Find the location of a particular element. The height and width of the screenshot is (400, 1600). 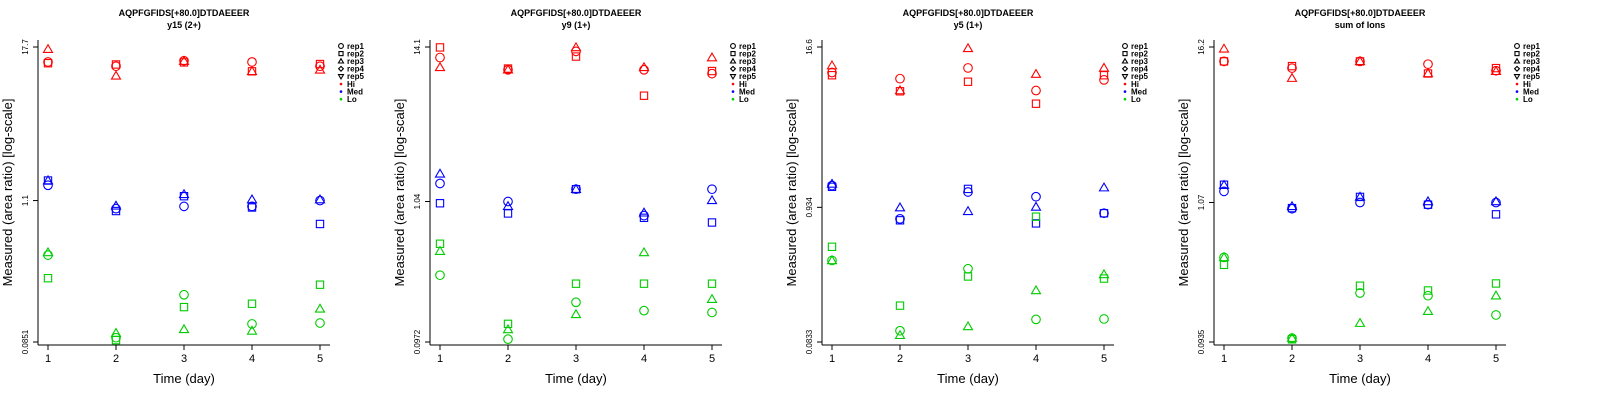

x-tick-label: 2 is located at coordinates (1292, 359).